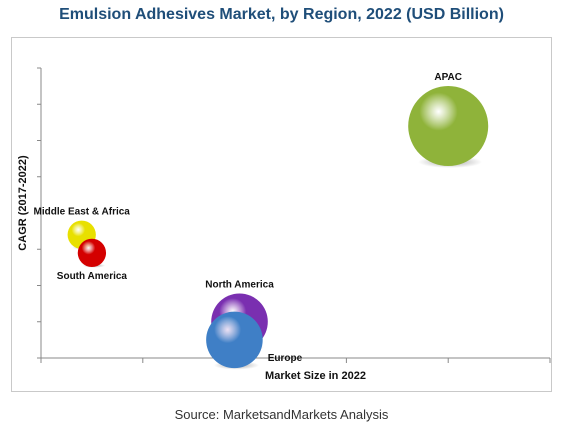 The width and height of the screenshot is (563, 431). Describe the element at coordinates (23, 203) in the screenshot. I see `y-axis-label: CAGR (2017-2022)` at that location.